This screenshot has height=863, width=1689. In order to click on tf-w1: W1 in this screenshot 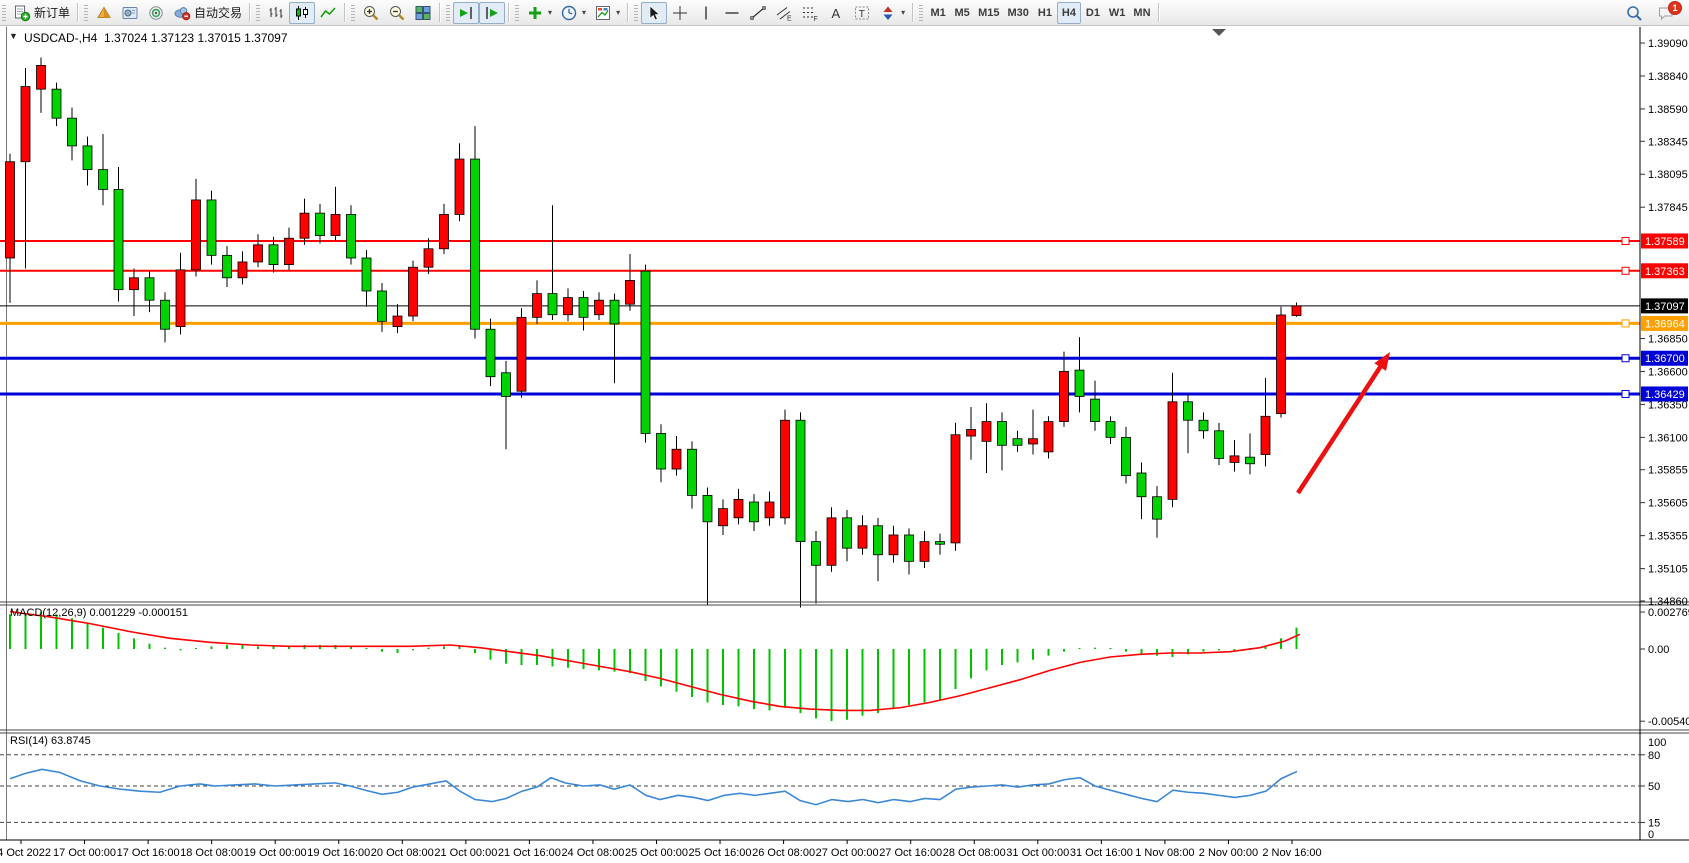, I will do `click(1117, 13)`.